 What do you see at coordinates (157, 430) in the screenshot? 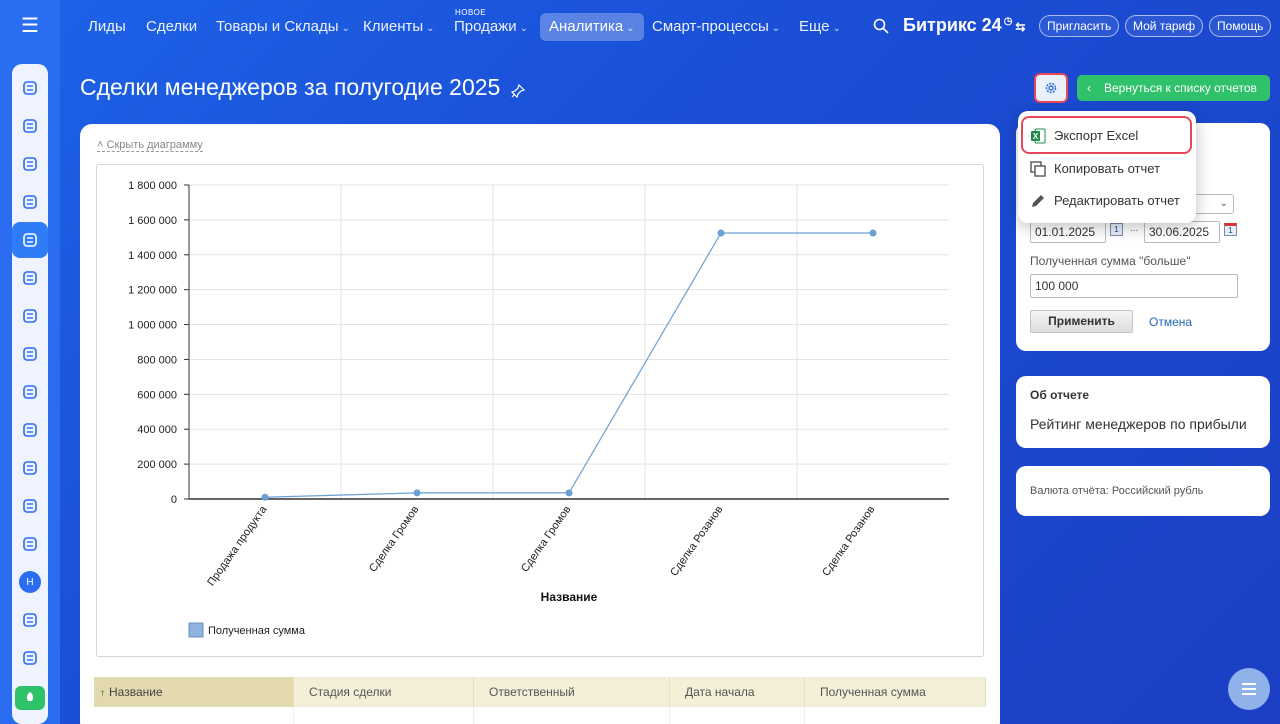
I see `y-tick-label: 400 000` at bounding box center [157, 430].